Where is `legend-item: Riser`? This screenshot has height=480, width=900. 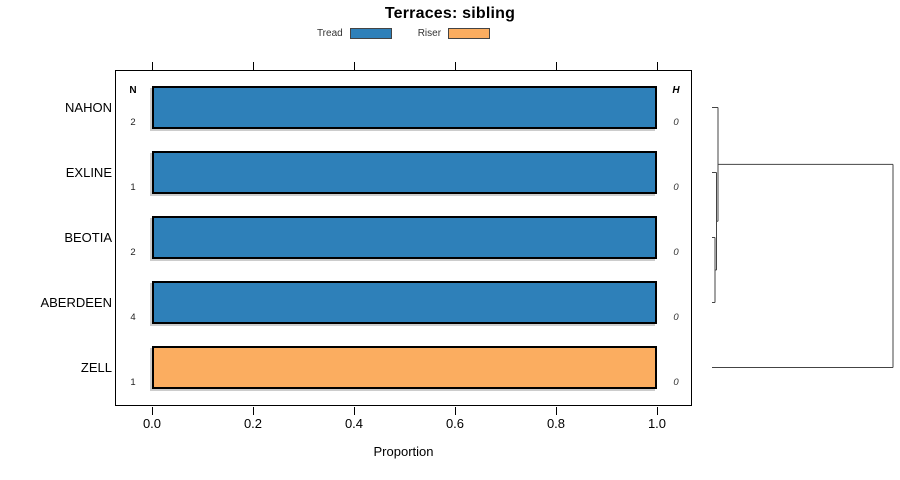
legend-item: Riser is located at coordinates (454, 33).